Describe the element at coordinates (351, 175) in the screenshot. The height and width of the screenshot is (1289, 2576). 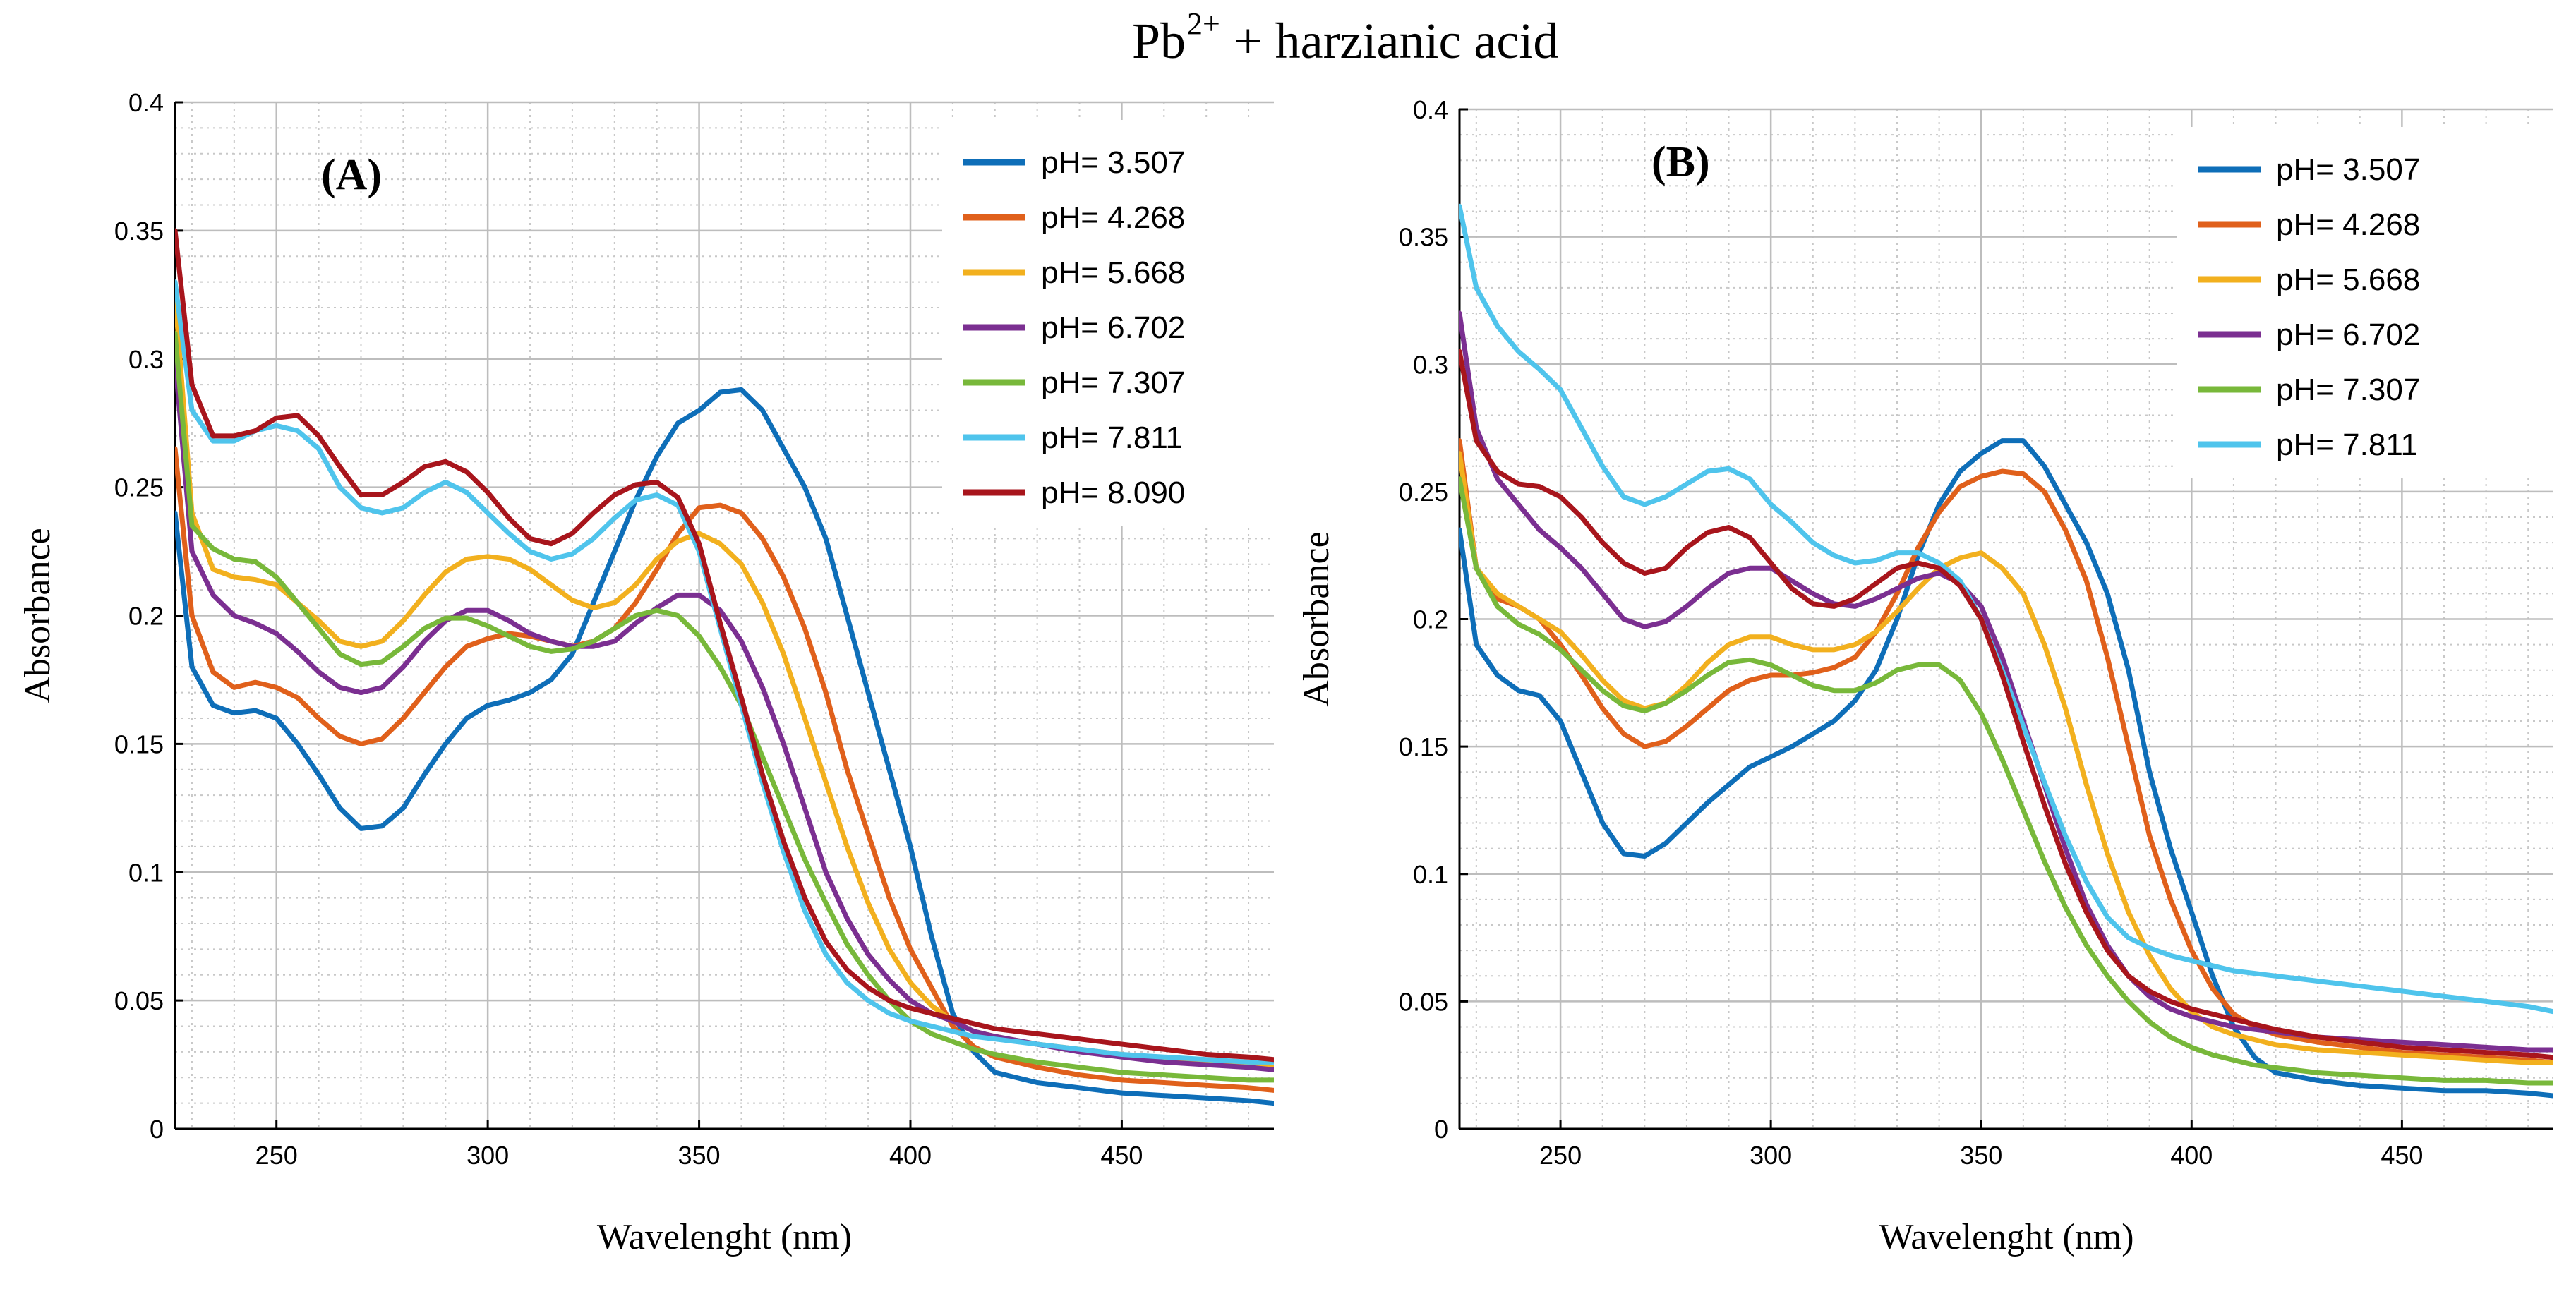
I see `panel-label: (A)` at that location.